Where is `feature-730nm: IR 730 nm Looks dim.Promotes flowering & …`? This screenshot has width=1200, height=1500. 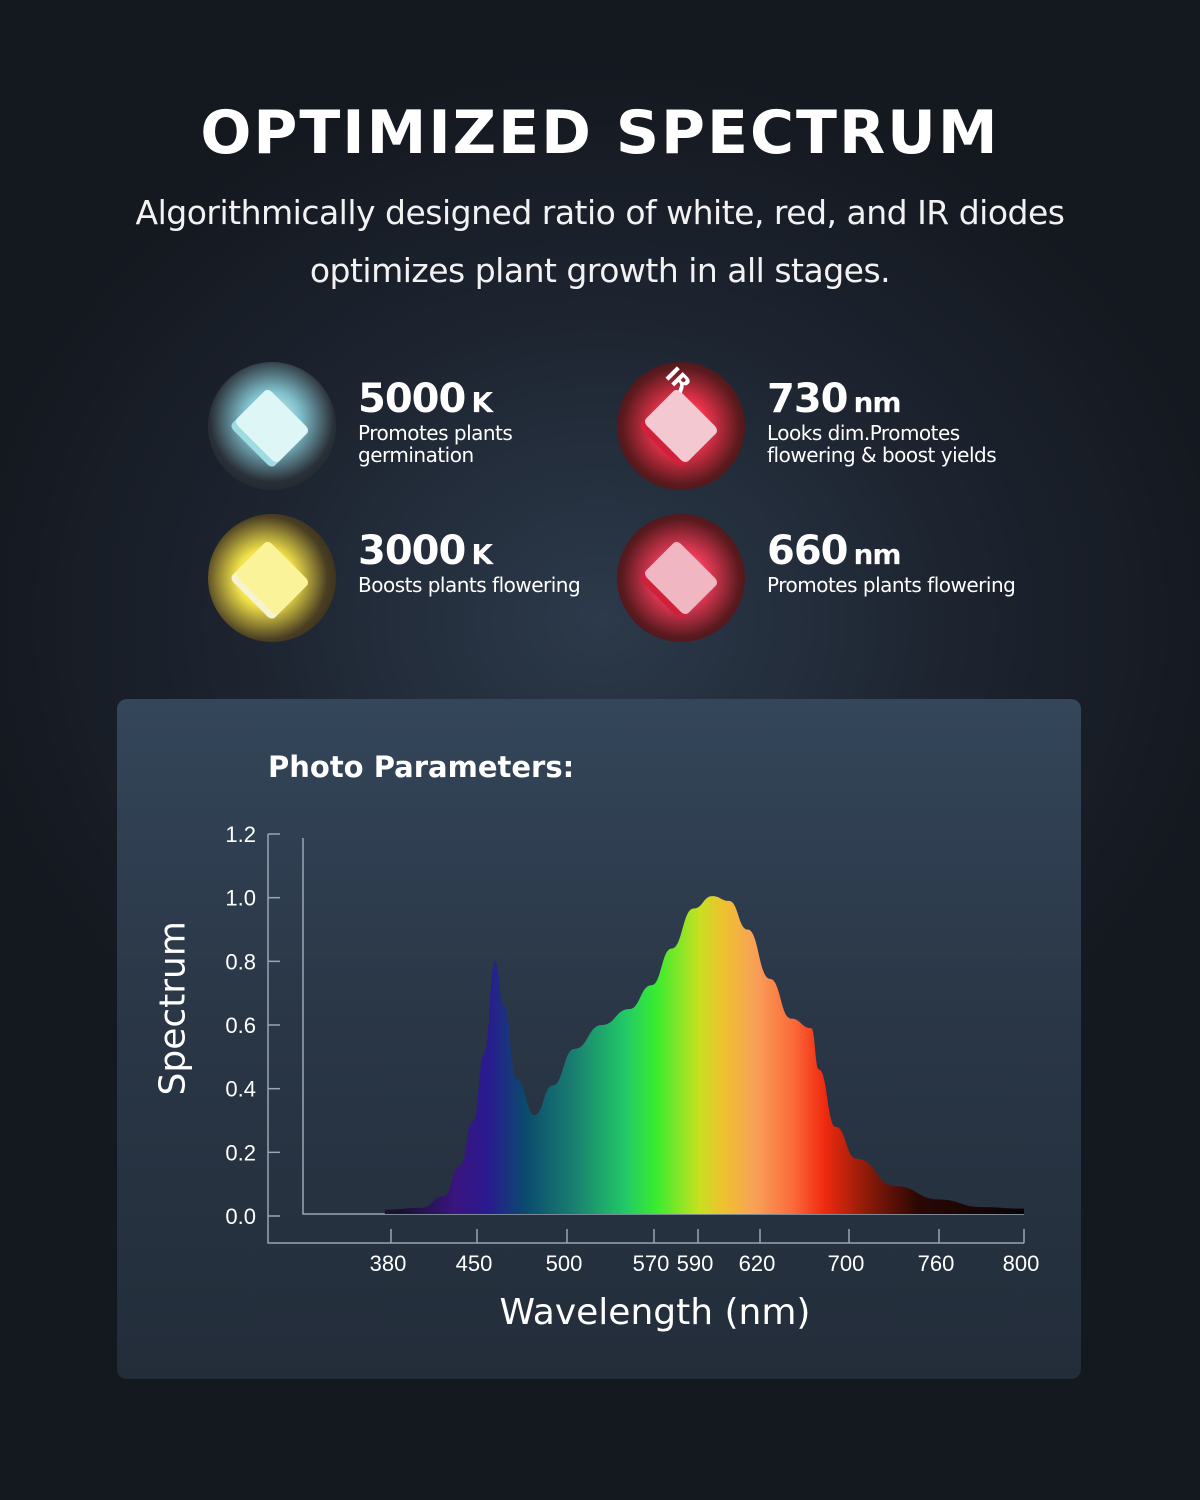
feature-730nm: IR 730 nm Looks dim.Promotes flowering & … is located at coordinates (827, 427).